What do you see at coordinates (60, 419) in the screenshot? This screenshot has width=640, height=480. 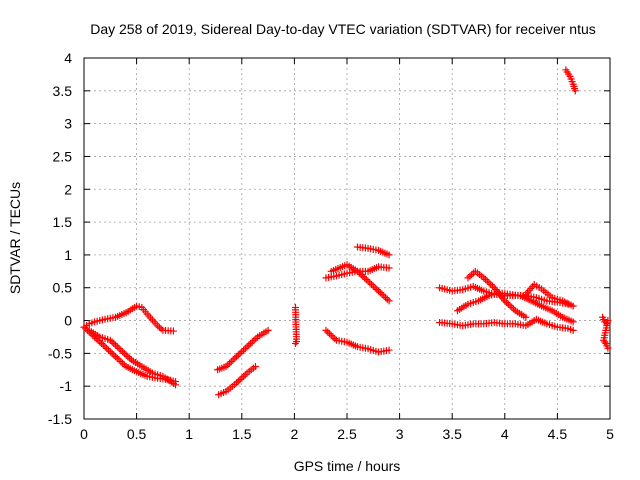 I see `y-tick-label: -1.5` at bounding box center [60, 419].